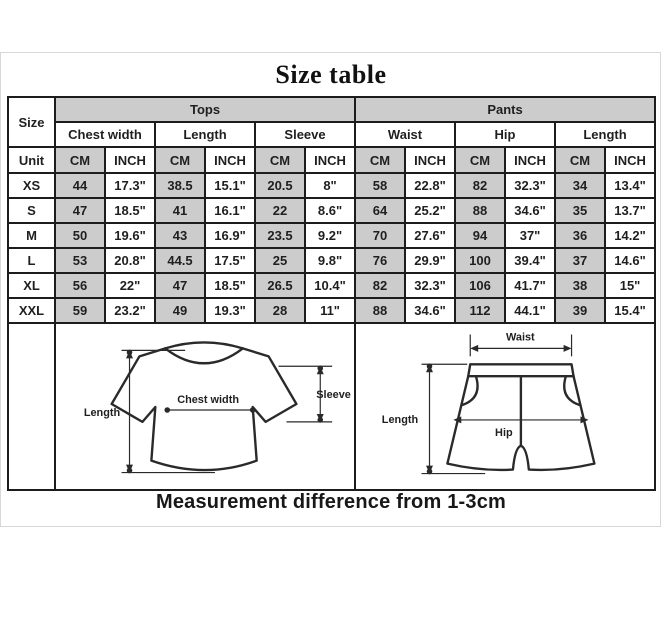 The image size is (662, 634). I want to click on cm-value-cell: 82, so click(480, 185).